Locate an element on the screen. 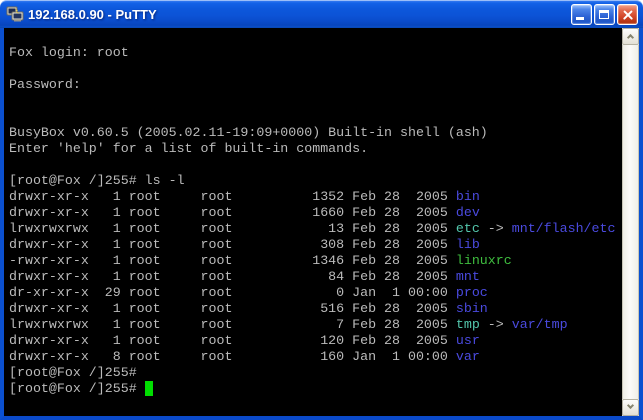 This screenshot has height=420, width=643. scrollbar-thumb is located at coordinates (630, 222).